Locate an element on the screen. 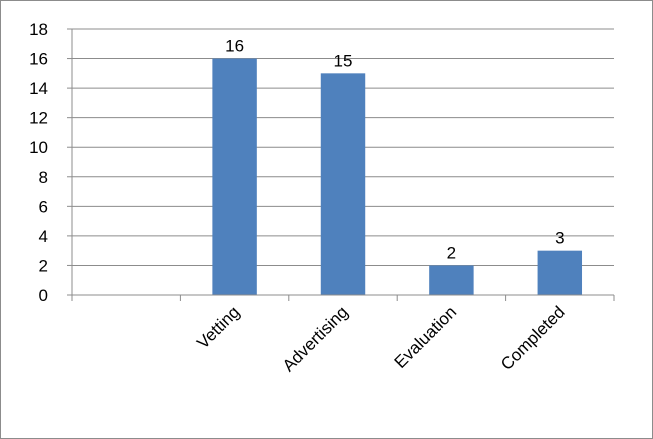 The image size is (653, 439). x-tick-label-completed: Completed is located at coordinates (533, 338).